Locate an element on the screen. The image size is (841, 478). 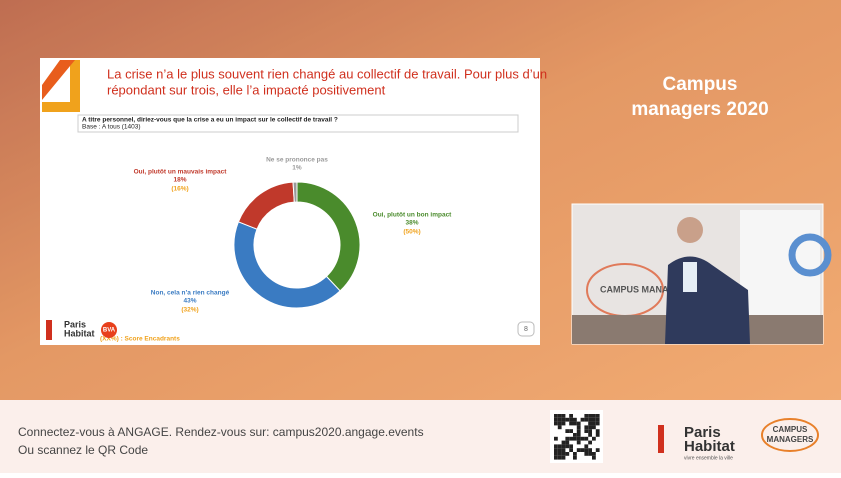
question-box is located at coordinates (298, 123).